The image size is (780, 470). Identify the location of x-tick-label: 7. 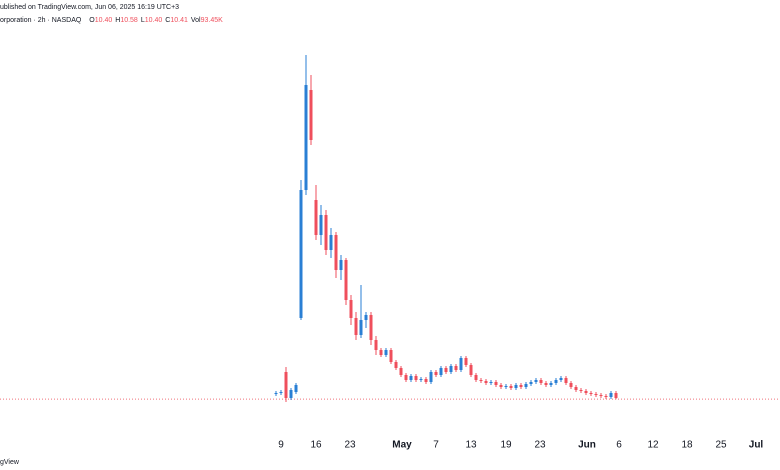
(436, 445).